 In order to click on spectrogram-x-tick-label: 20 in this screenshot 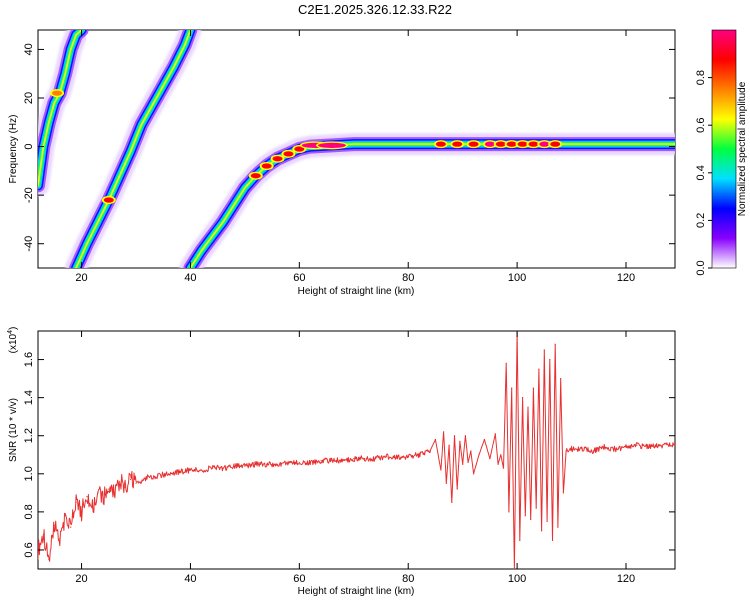, I will do `click(81, 278)`.